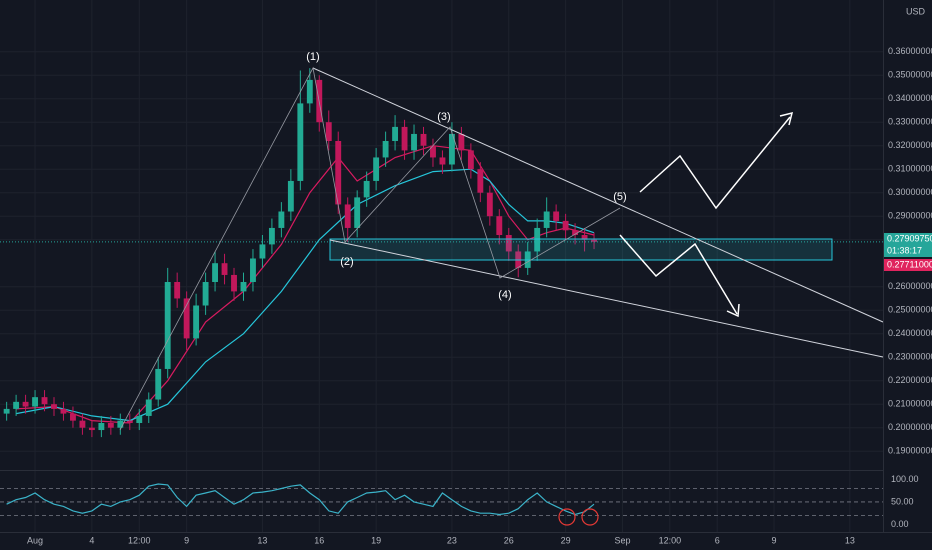 The image size is (932, 550). I want to click on y-tick-label: 0.35000000, so click(910, 75).